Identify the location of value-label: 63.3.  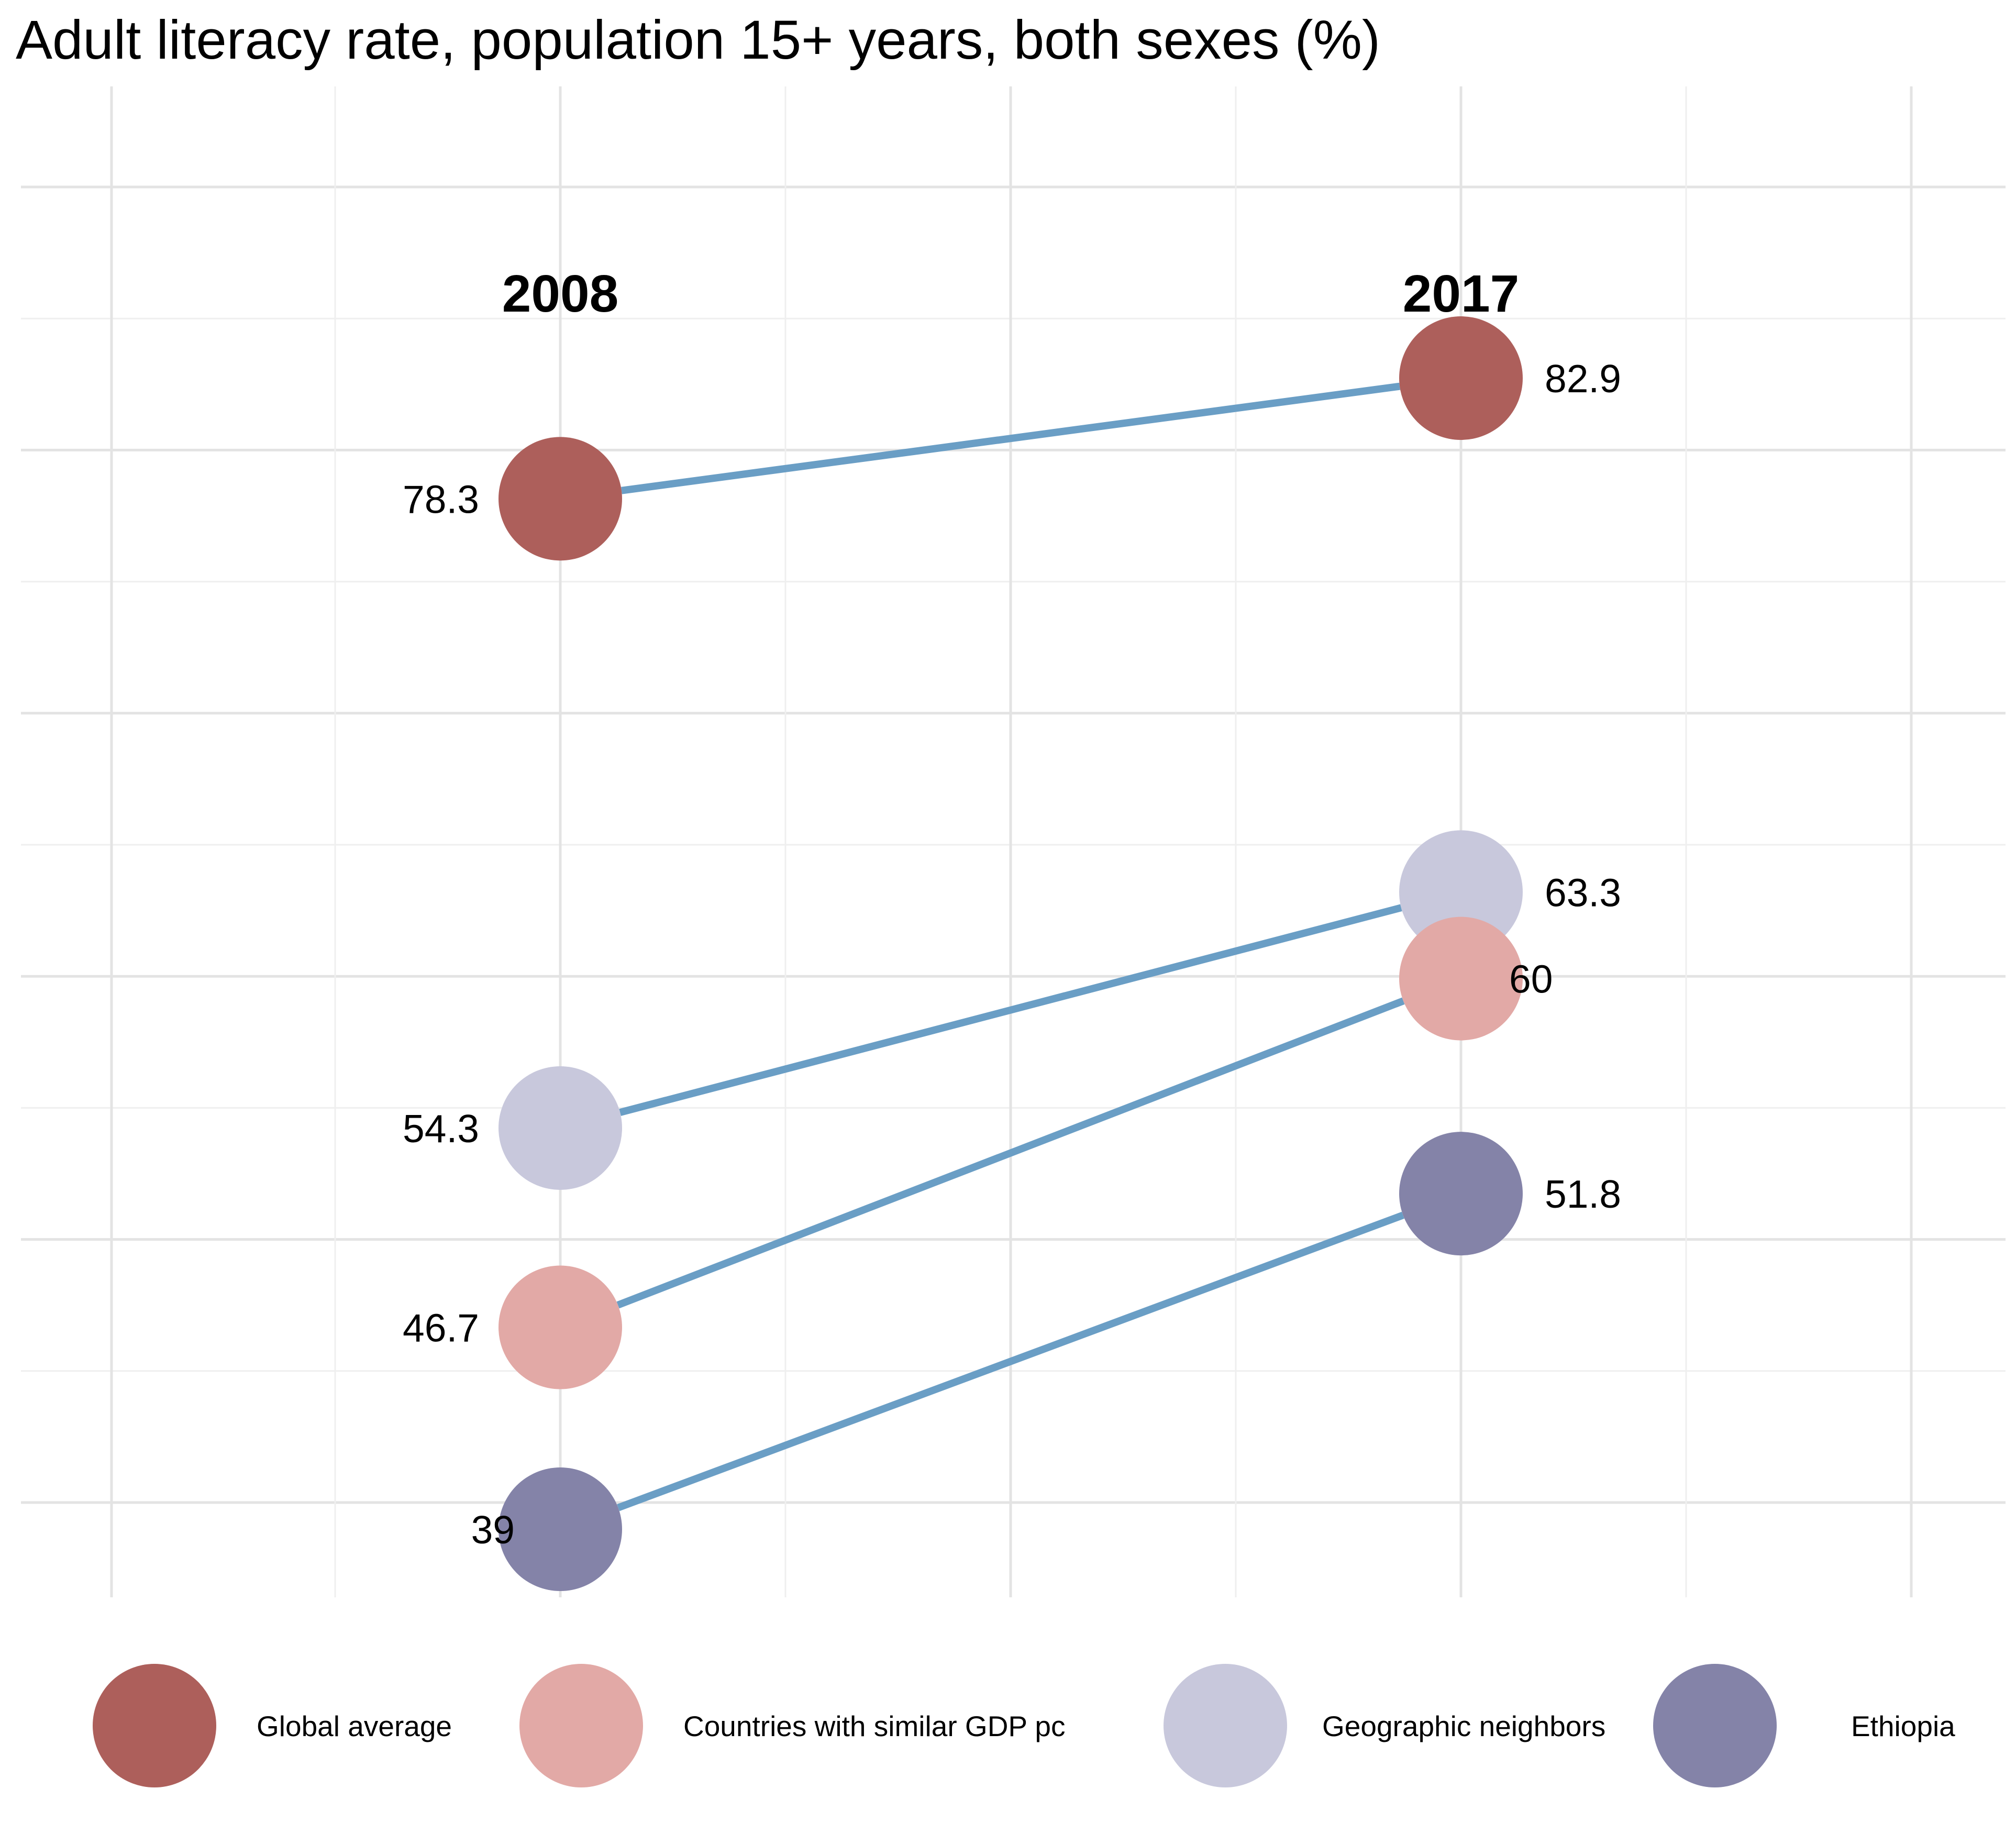
(1583, 892).